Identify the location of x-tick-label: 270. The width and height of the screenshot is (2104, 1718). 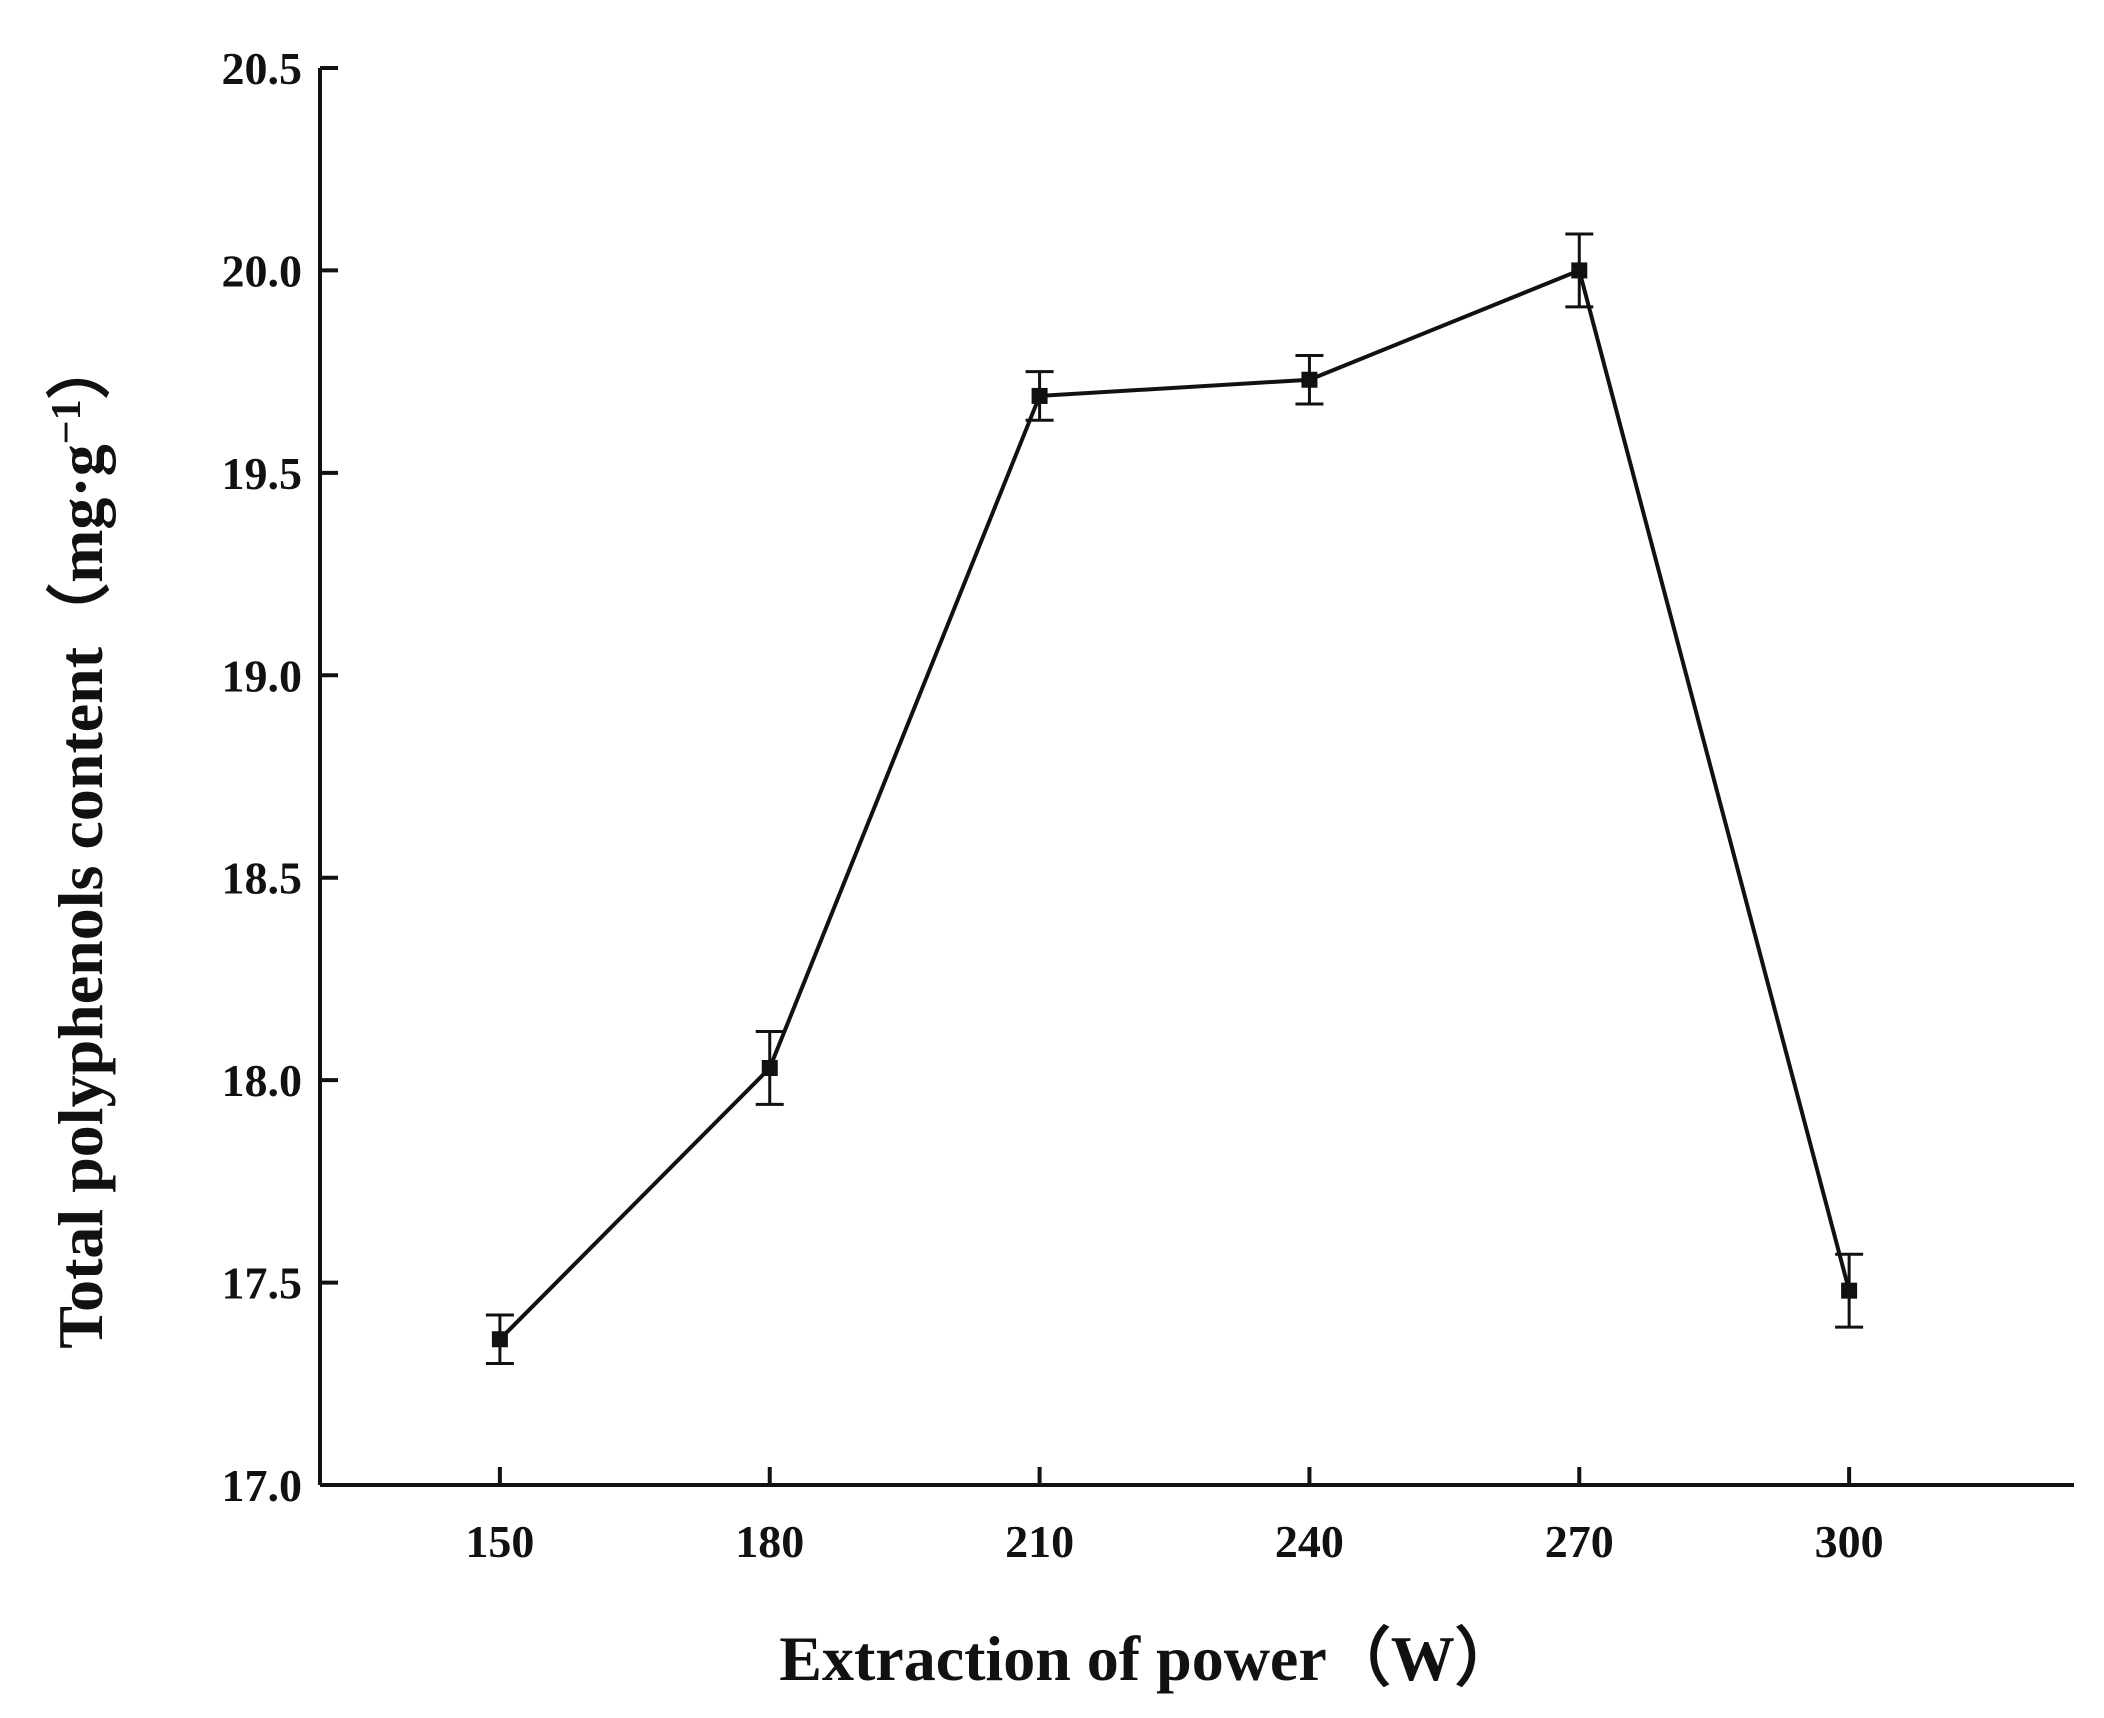
(1579, 1541).